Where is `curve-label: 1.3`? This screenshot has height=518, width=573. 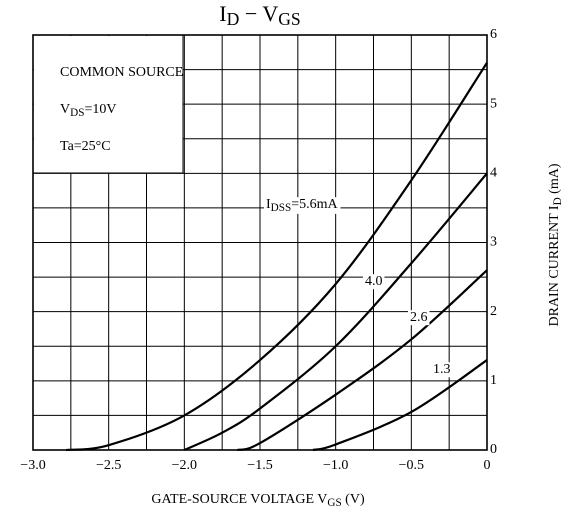 curve-label: 1.3 is located at coordinates (442, 369).